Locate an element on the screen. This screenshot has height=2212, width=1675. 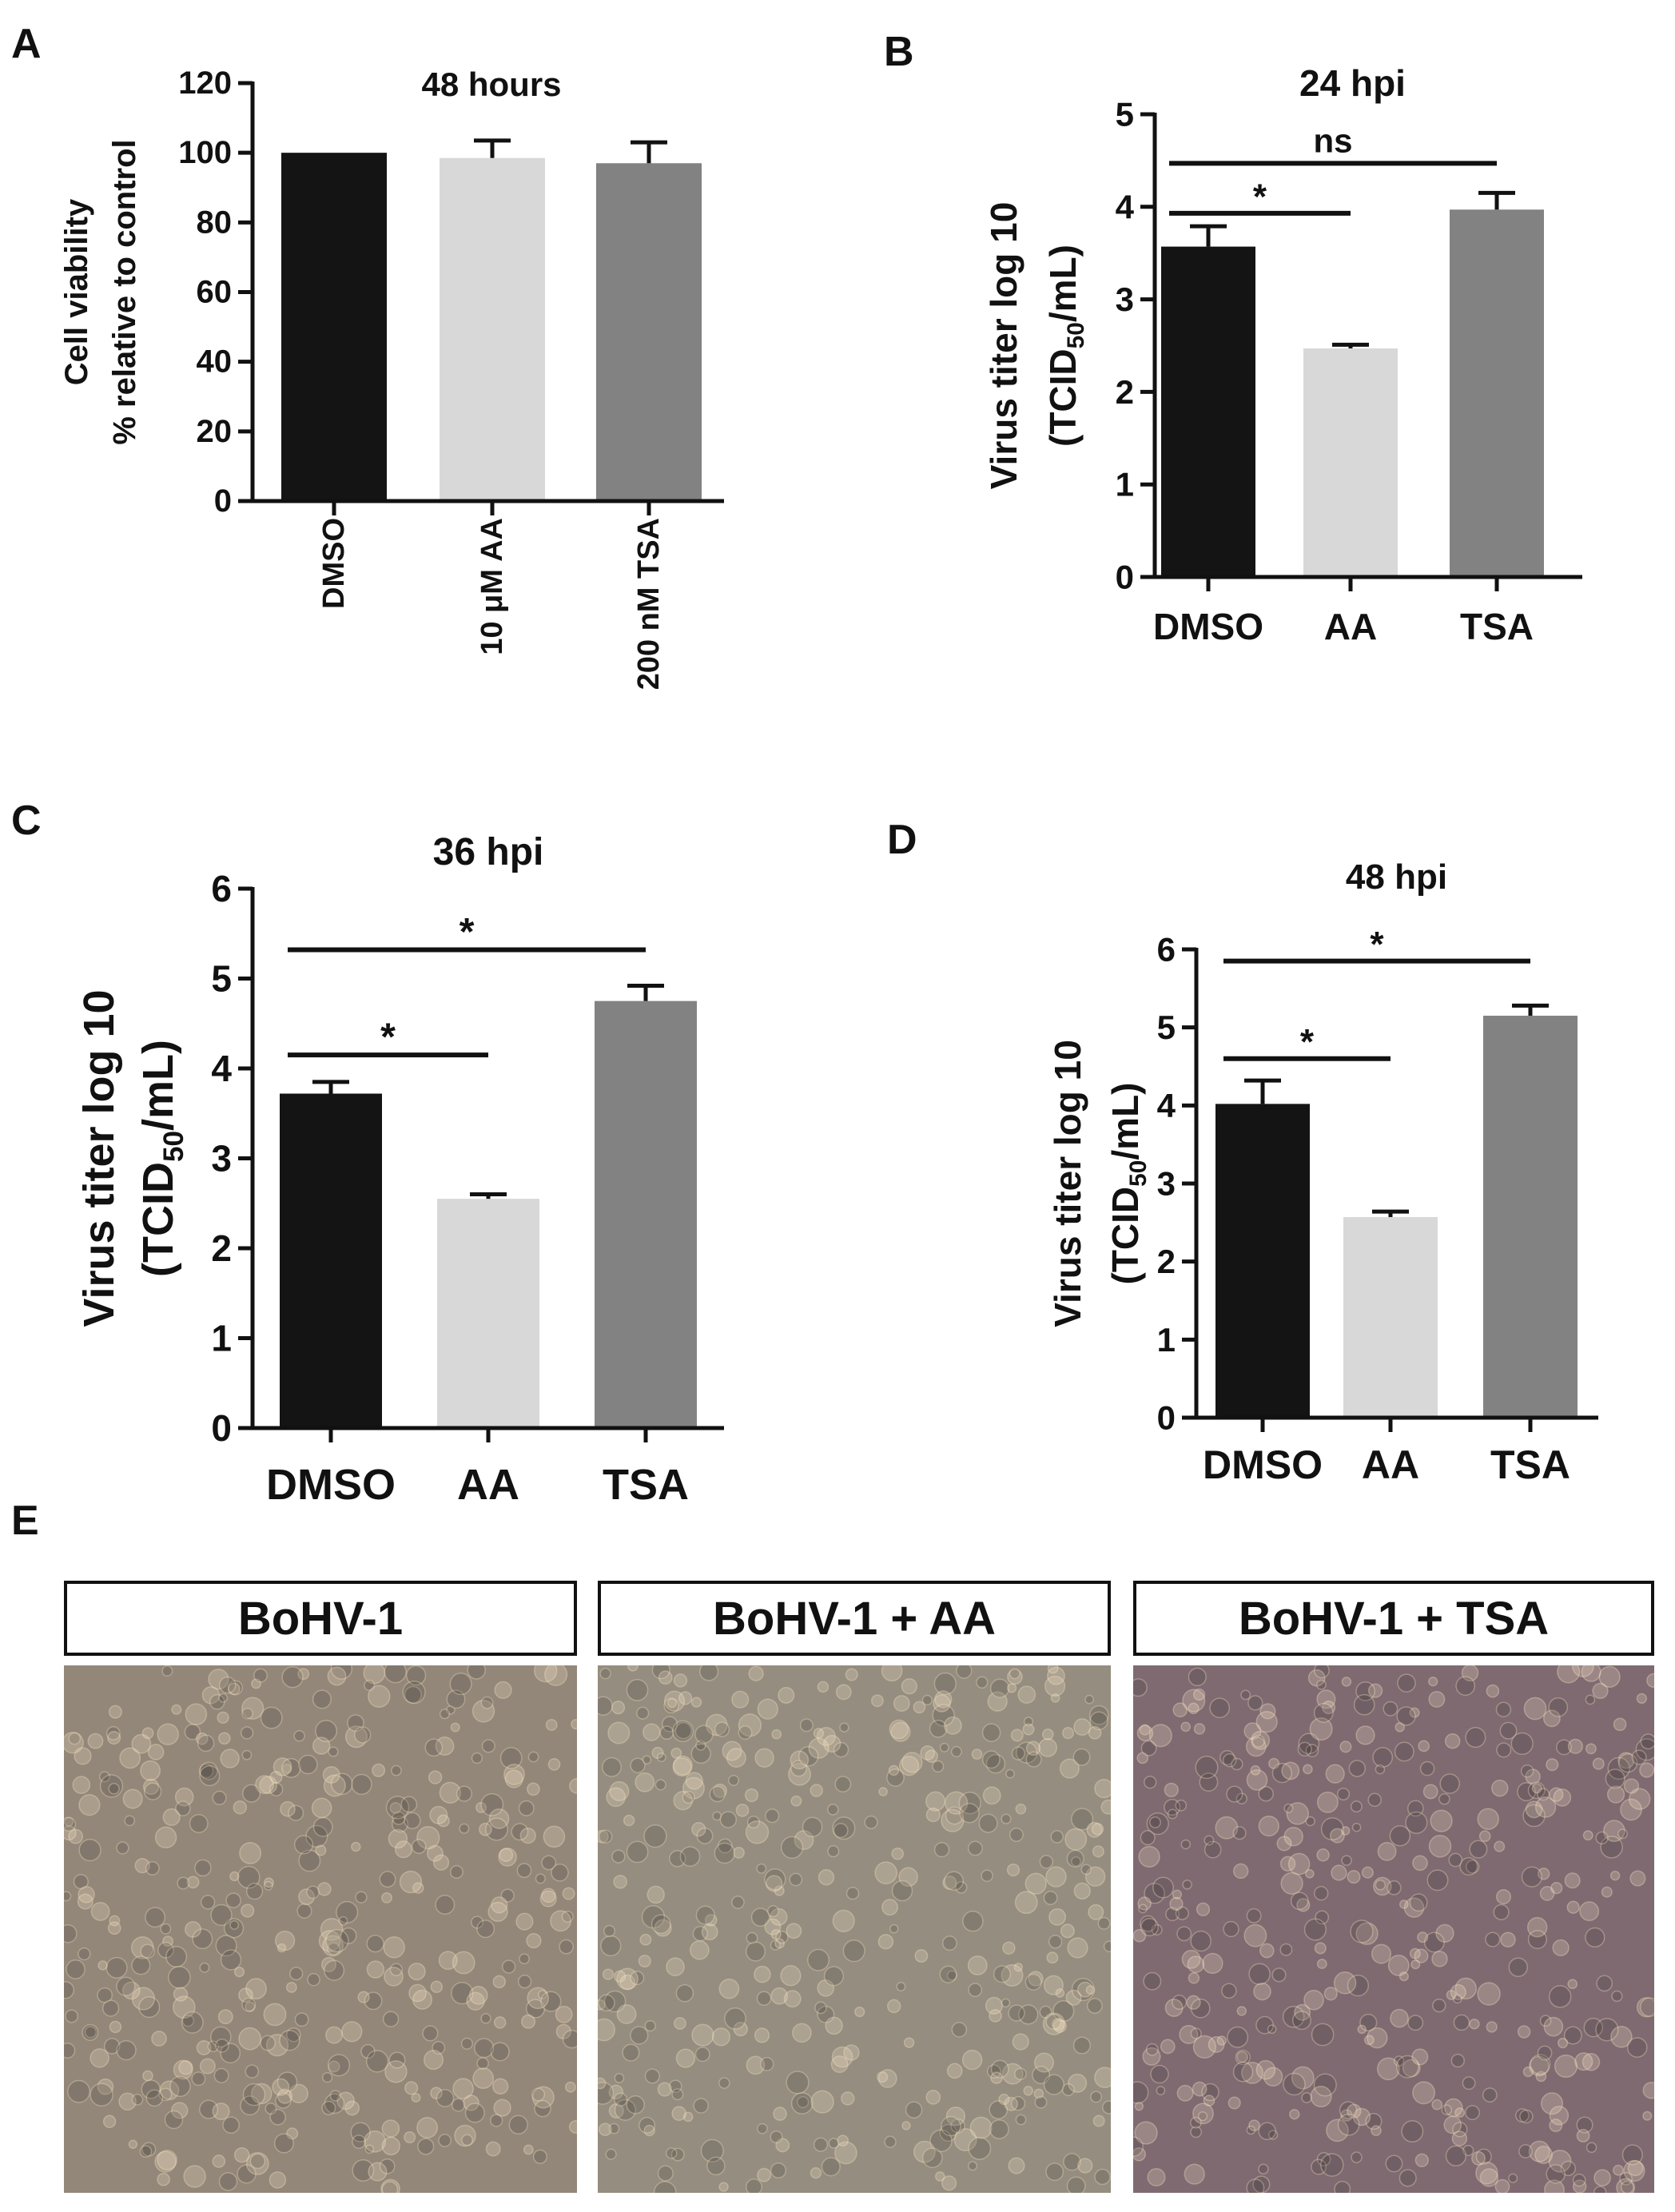
y-tick-label: 20 is located at coordinates (215, 431).